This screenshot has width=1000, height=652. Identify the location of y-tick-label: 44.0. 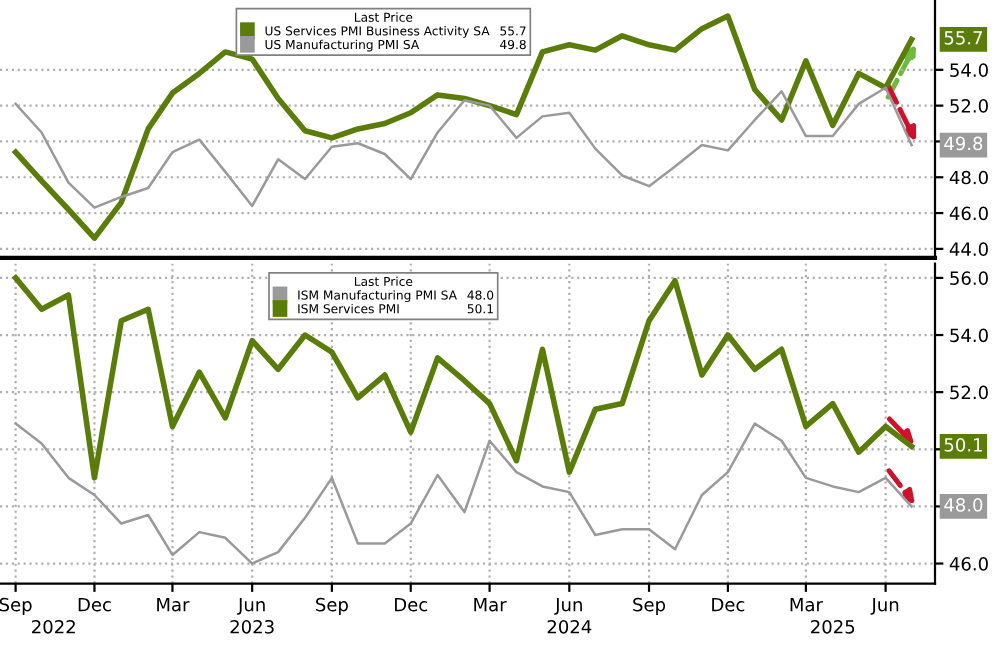
(968, 249).